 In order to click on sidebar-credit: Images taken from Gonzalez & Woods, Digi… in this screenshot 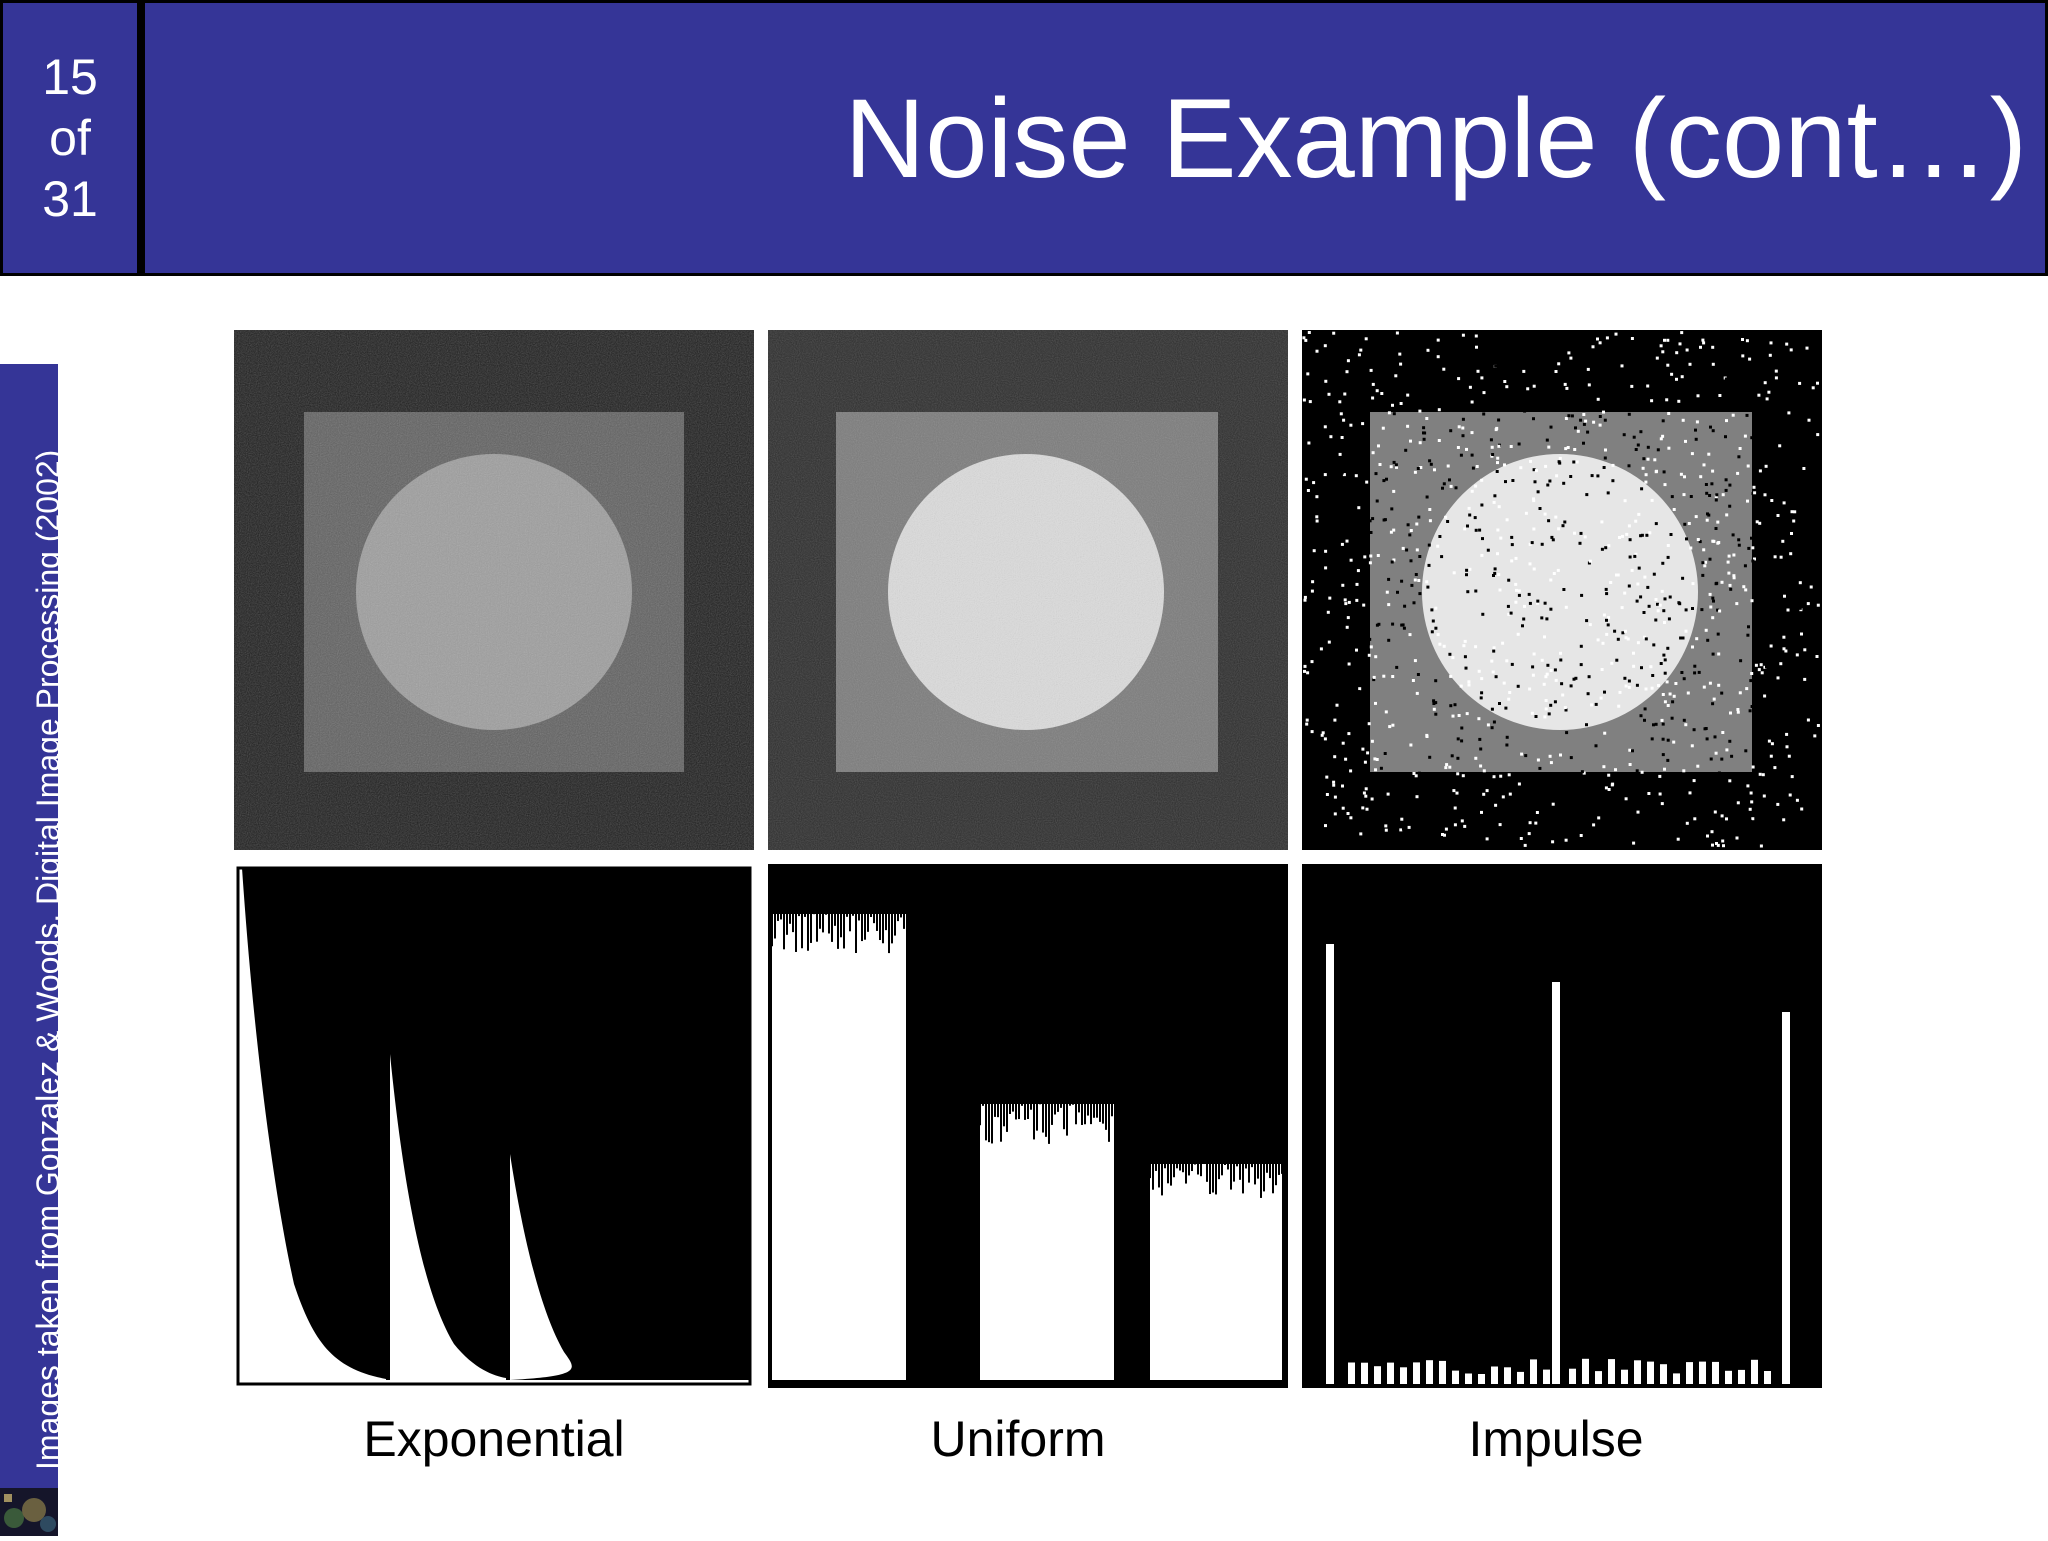, I will do `click(48, 959)`.